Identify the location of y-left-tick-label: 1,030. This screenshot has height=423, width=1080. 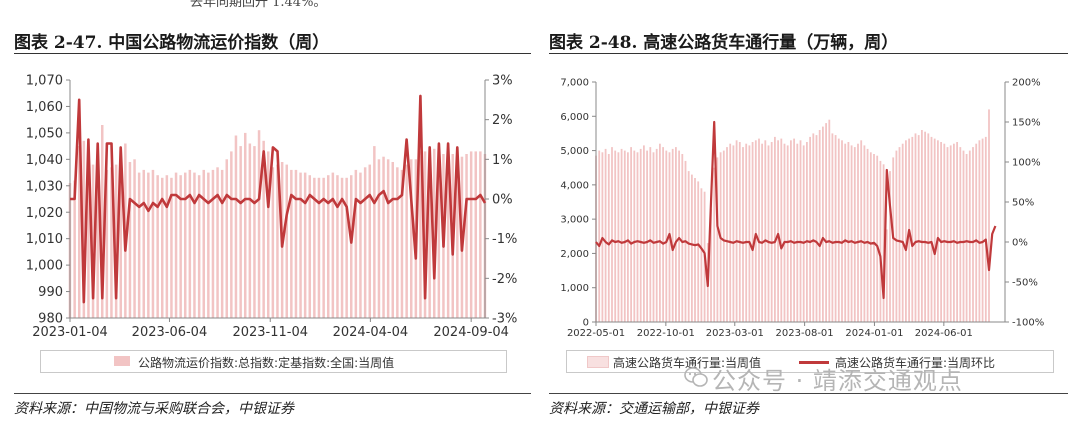
(44, 186).